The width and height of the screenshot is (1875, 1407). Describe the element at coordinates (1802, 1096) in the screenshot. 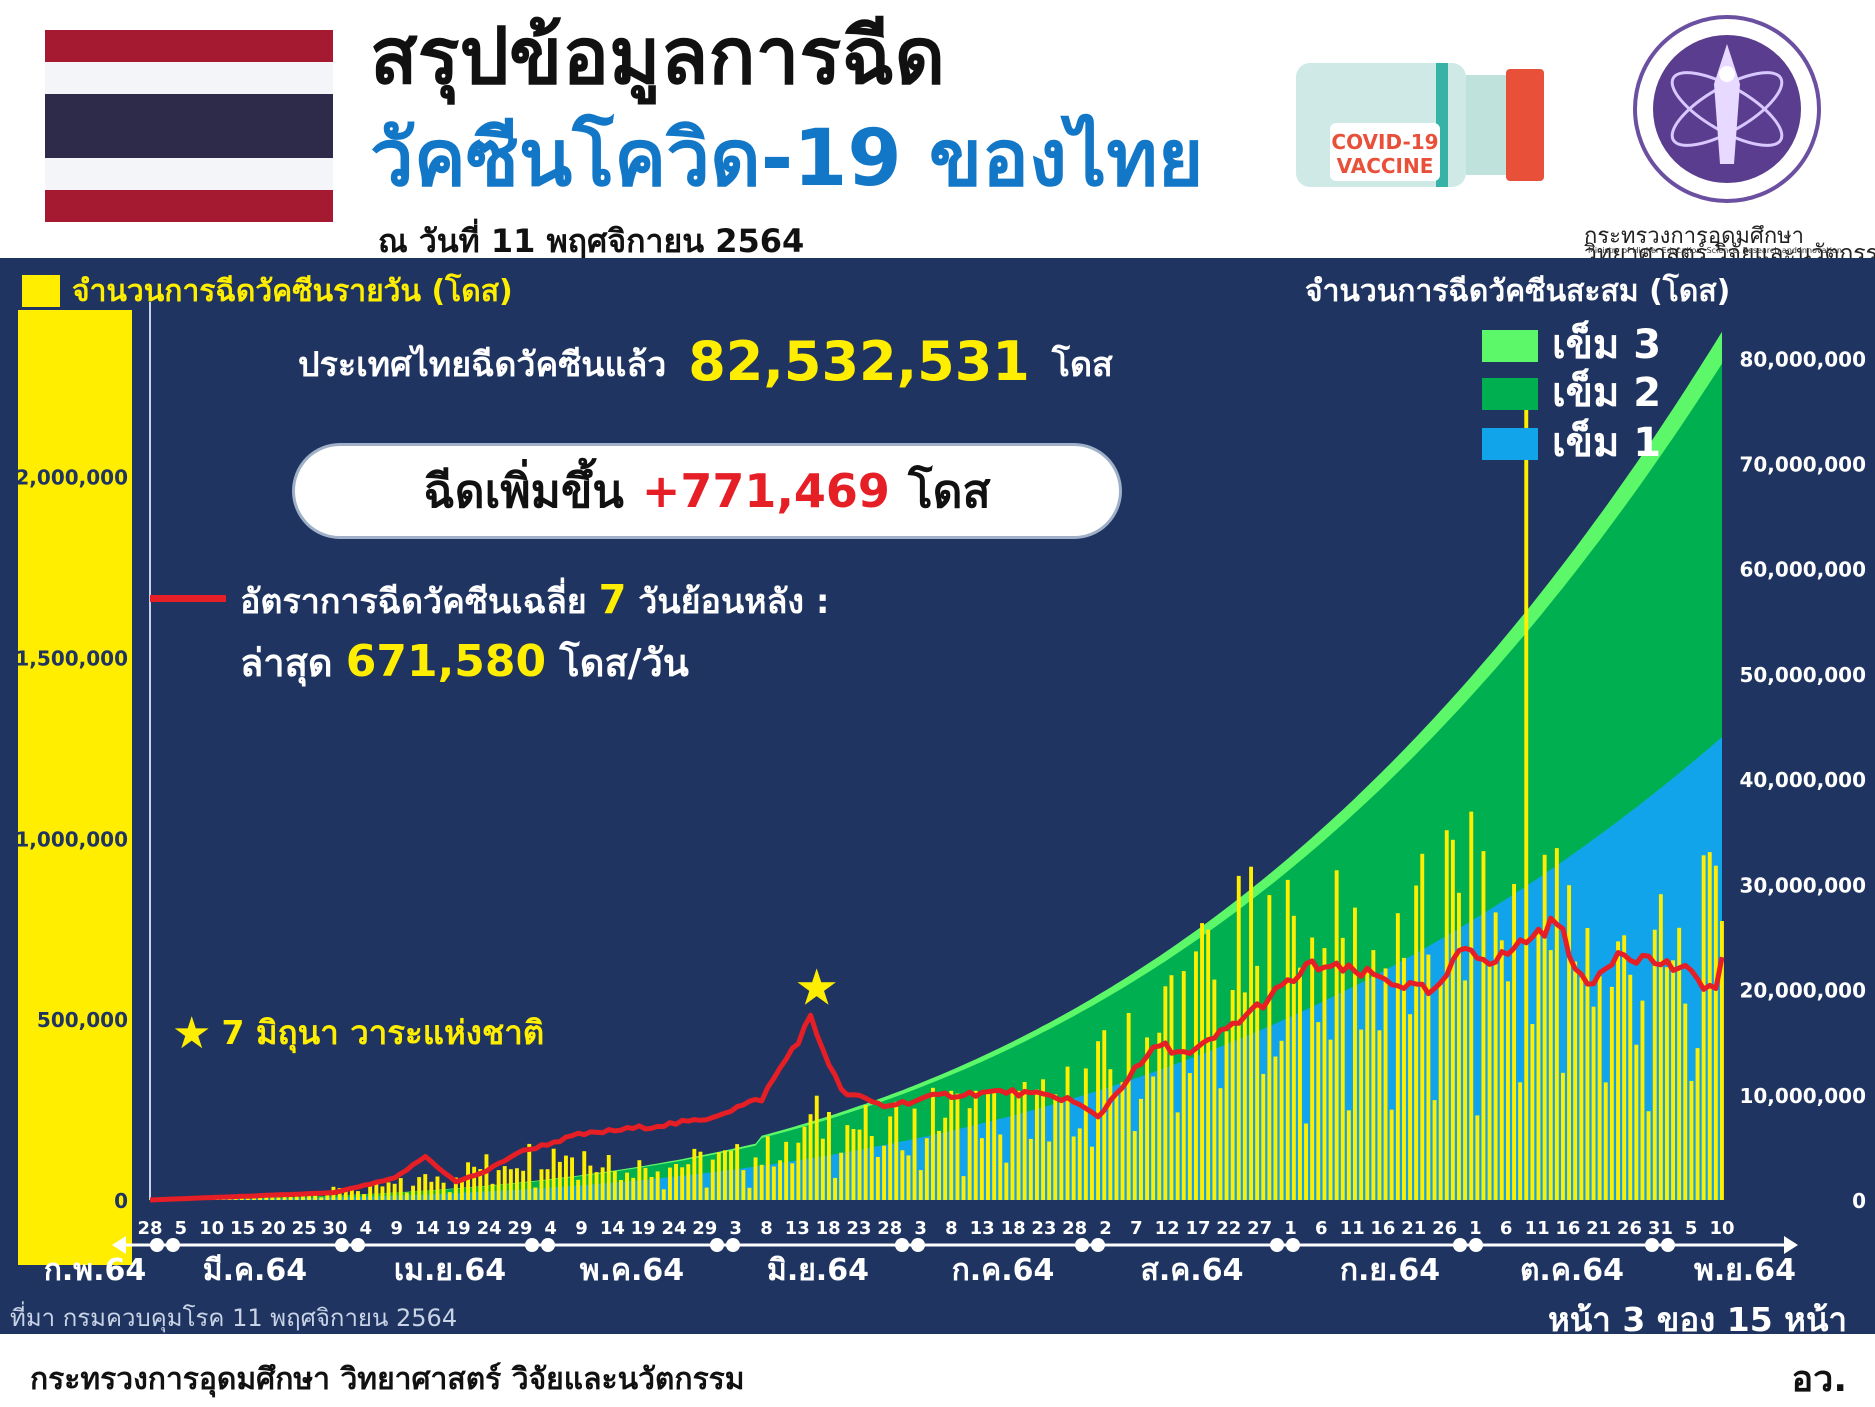

I see `right-axis-tick-label: 10,000,000` at that location.